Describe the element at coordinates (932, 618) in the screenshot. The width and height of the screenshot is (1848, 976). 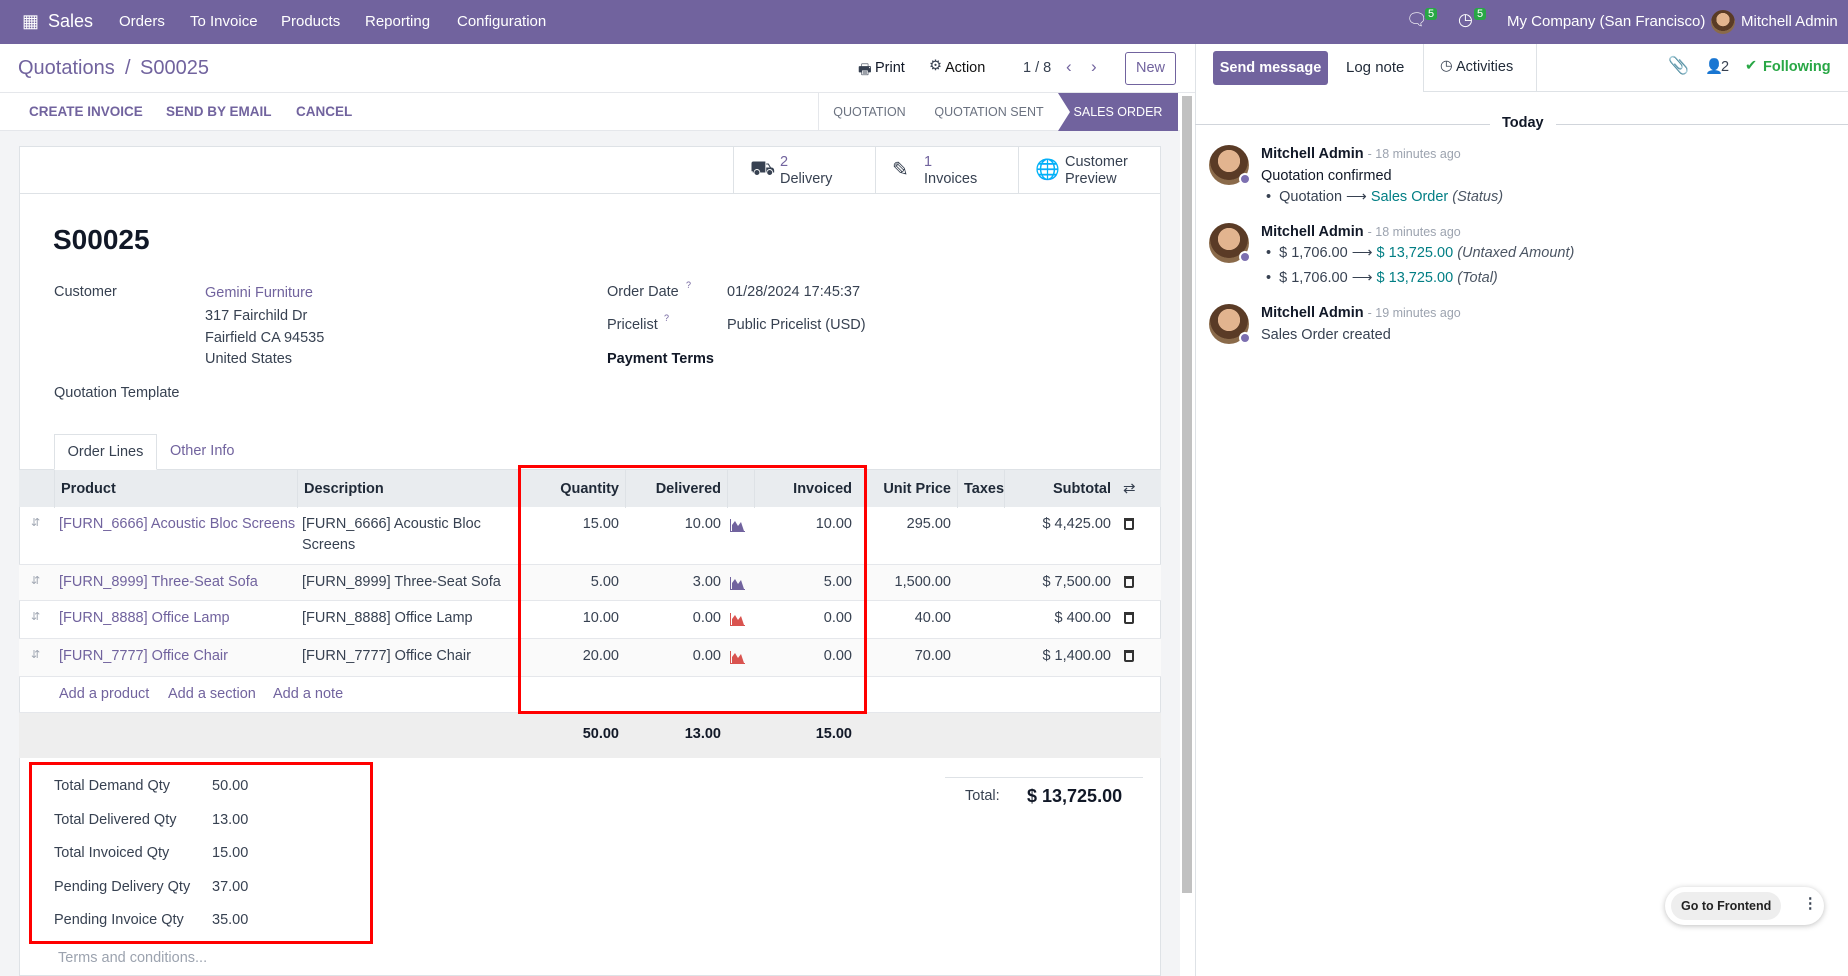
I see `unit-price-cell: 40.00` at that location.